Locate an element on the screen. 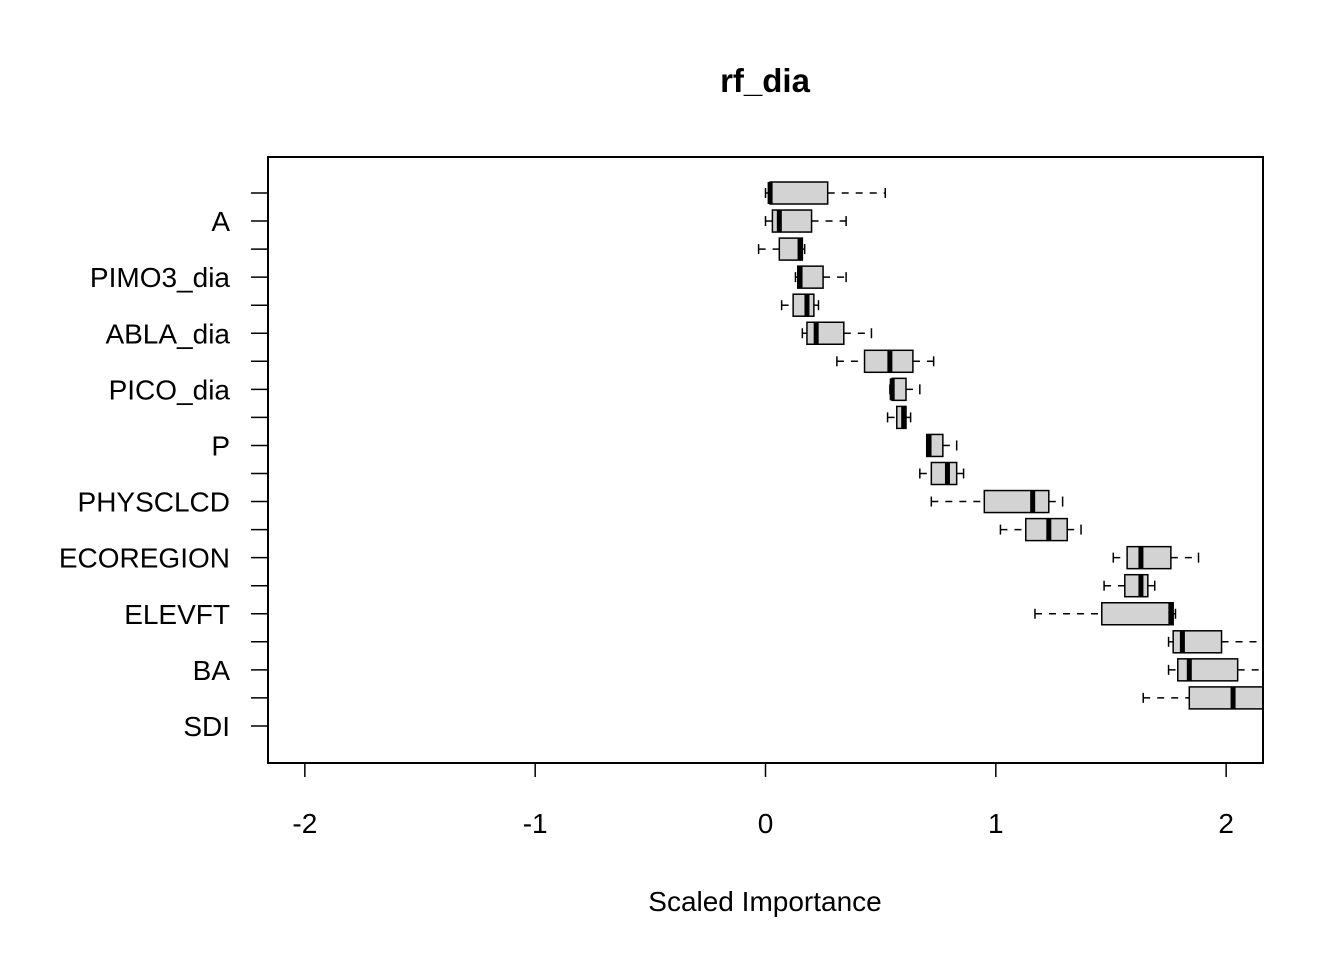 This screenshot has width=1344, height=960. x-tick-label: 2 is located at coordinates (1226, 823).